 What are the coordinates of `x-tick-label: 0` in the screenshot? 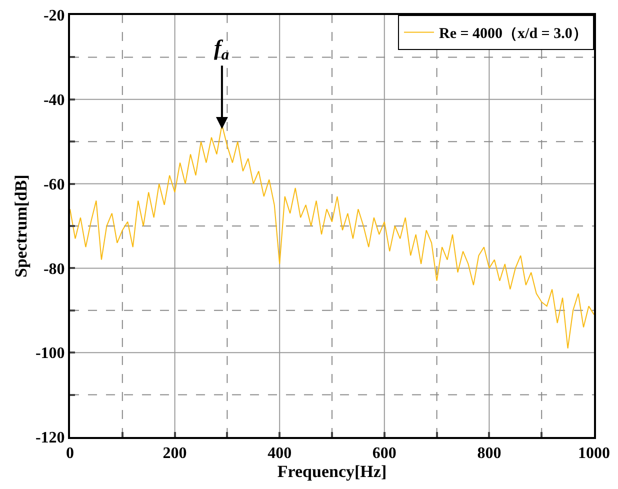 It's located at (70, 453).